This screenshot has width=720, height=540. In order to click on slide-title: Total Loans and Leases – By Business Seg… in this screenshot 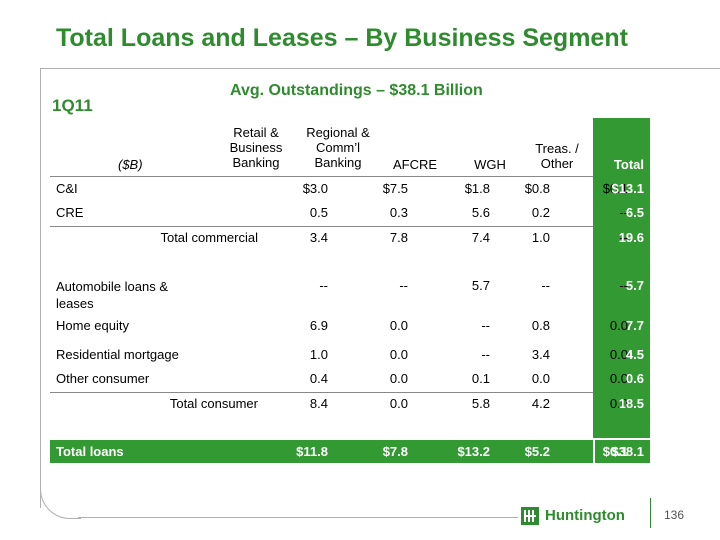, I will do `click(342, 38)`.